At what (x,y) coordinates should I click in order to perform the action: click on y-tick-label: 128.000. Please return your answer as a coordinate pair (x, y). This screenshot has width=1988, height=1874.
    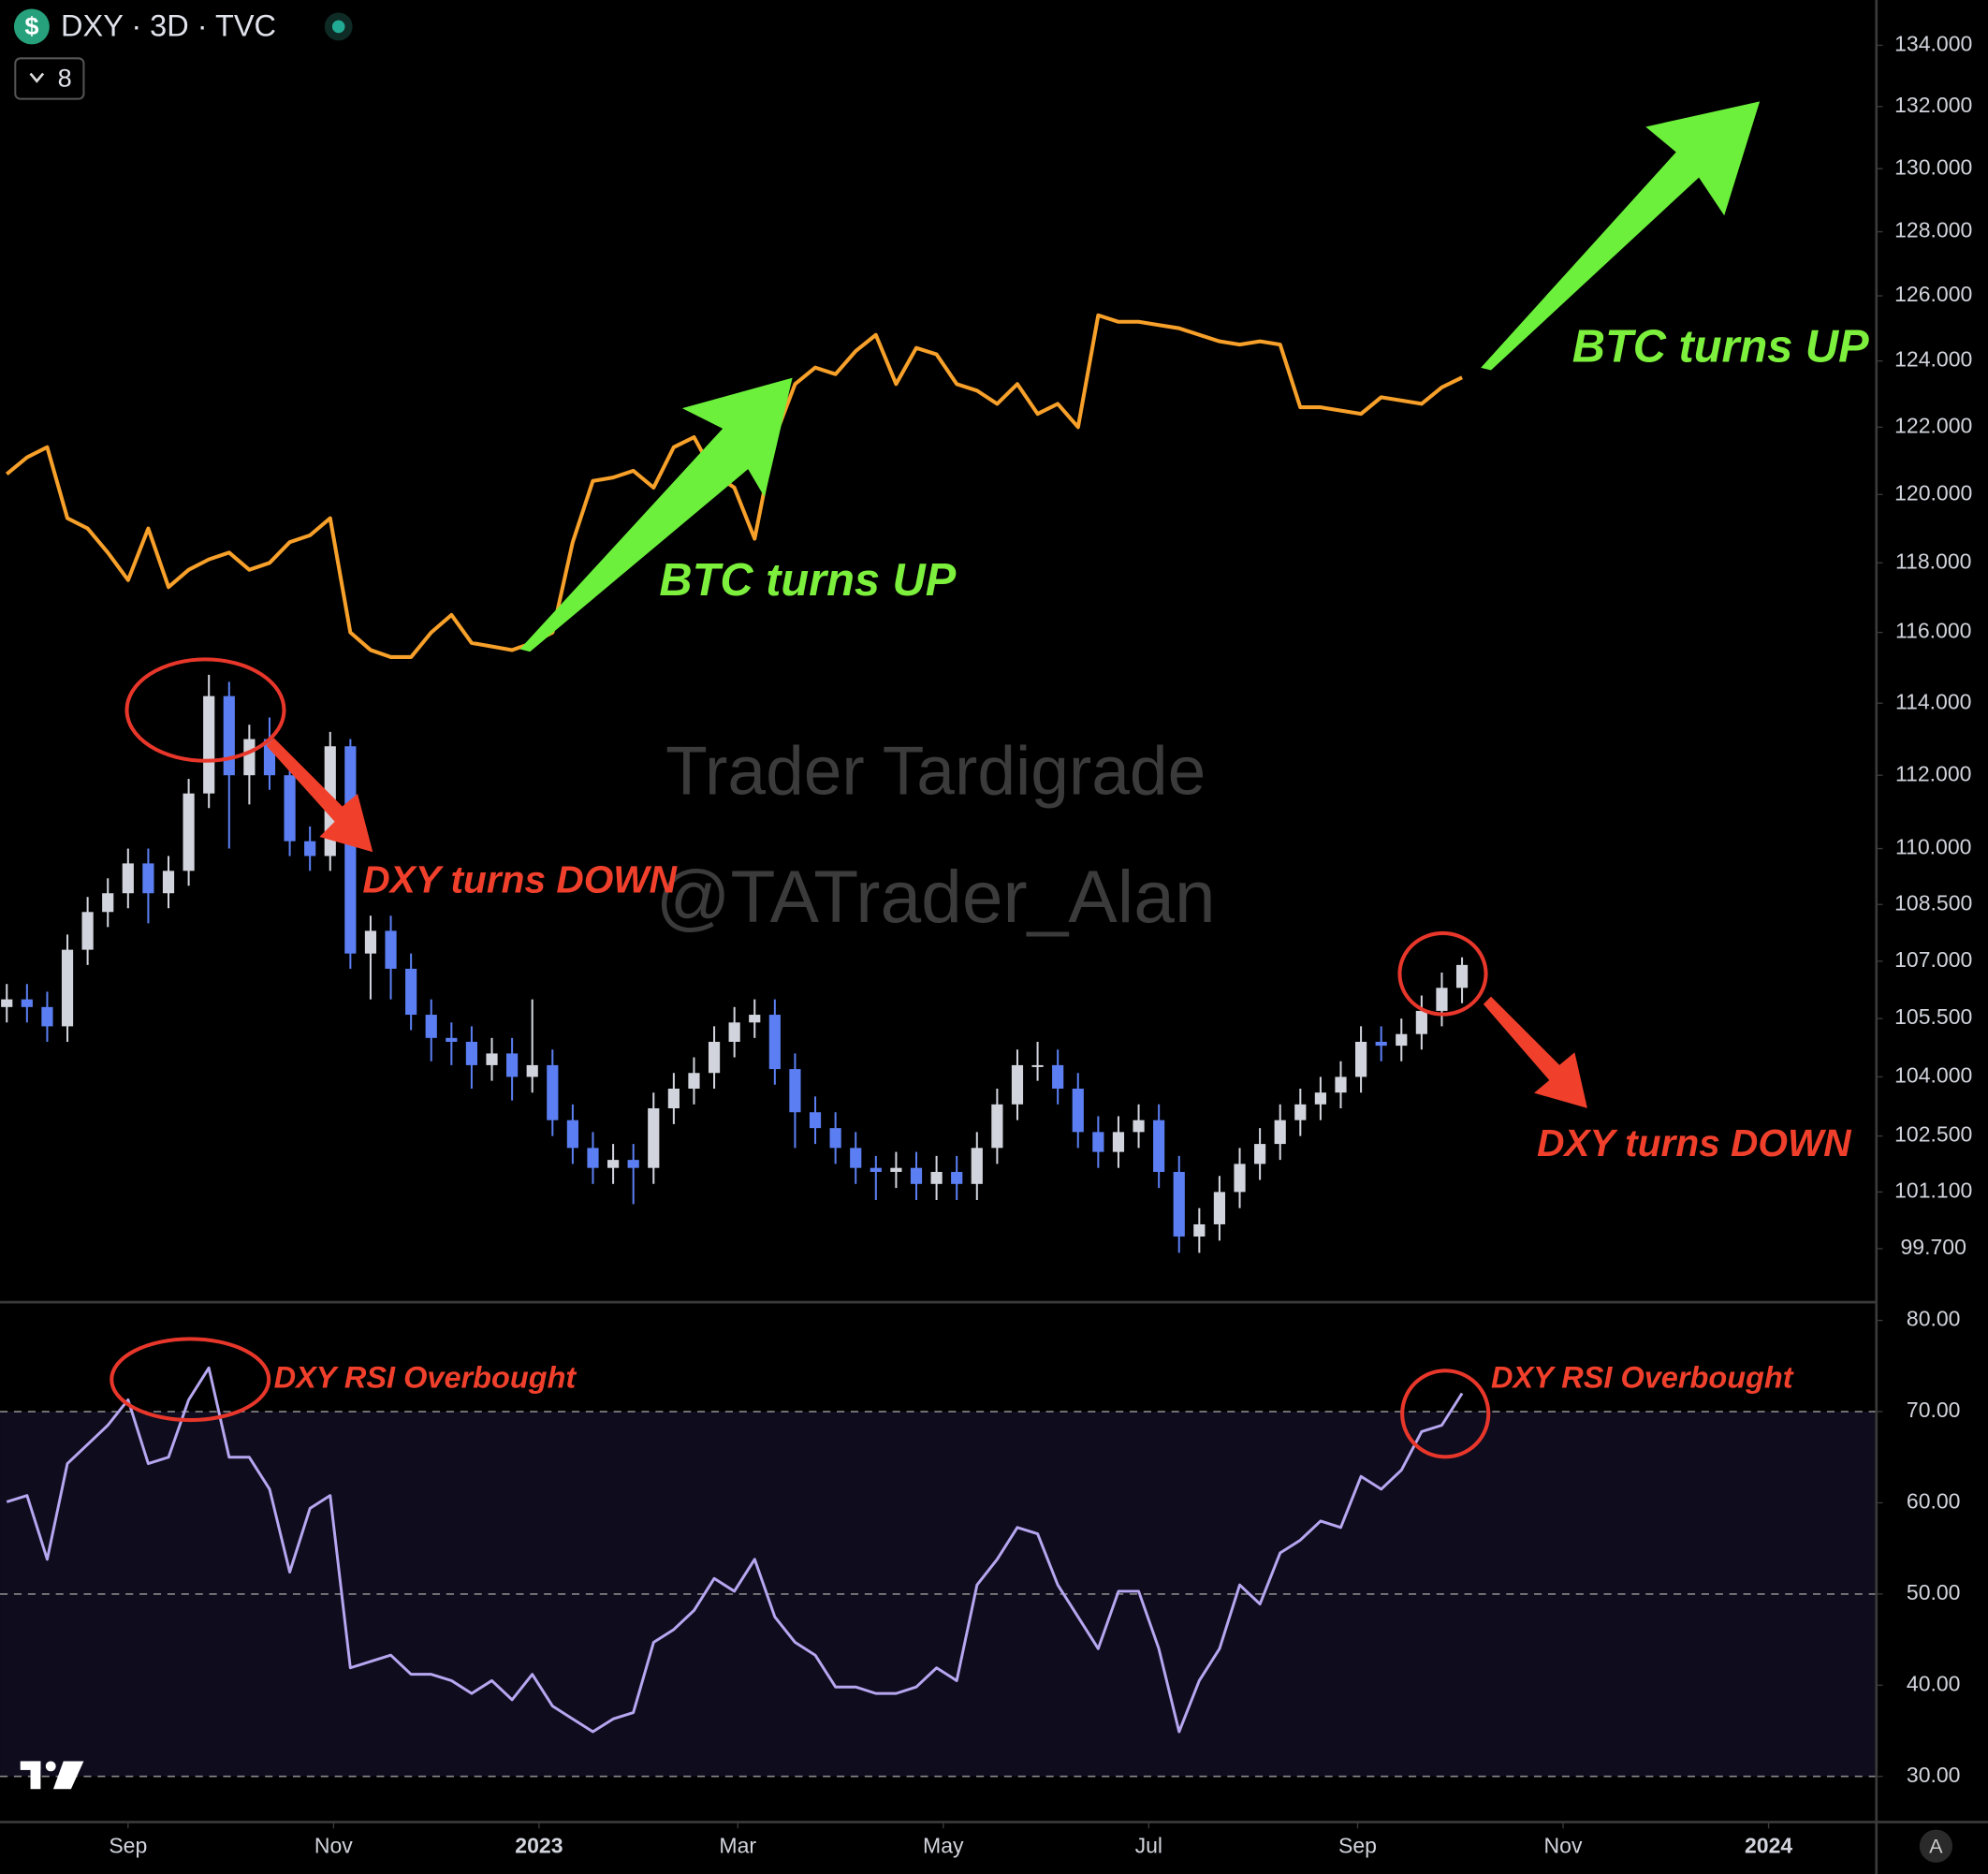
    Looking at the image, I should click on (1933, 230).